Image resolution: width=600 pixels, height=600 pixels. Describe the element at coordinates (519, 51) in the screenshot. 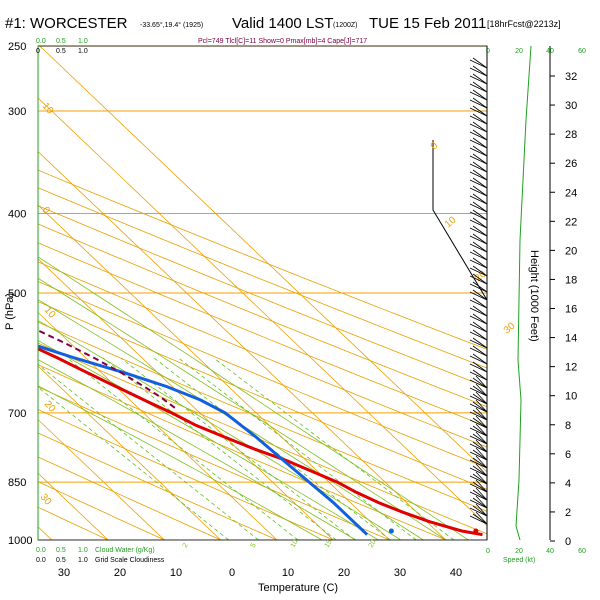

I see `speed-top-tick: 20` at that location.